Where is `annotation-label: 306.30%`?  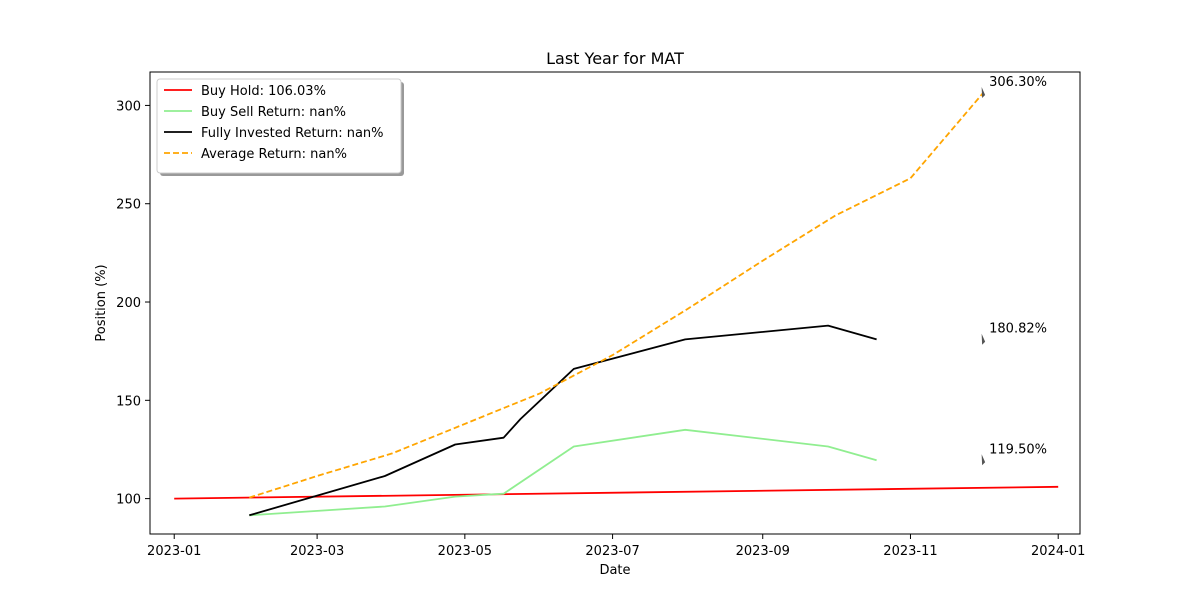 annotation-label: 306.30% is located at coordinates (1018, 82).